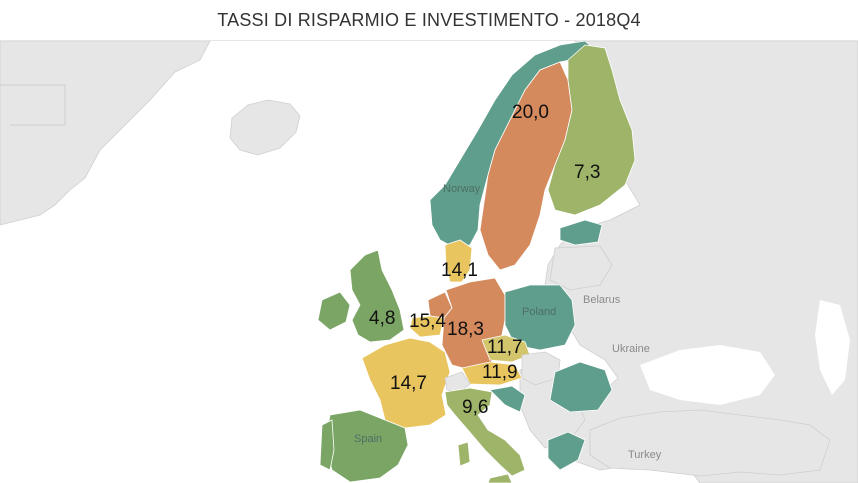  What do you see at coordinates (327, 445) in the screenshot?
I see `portugal-region` at bounding box center [327, 445].